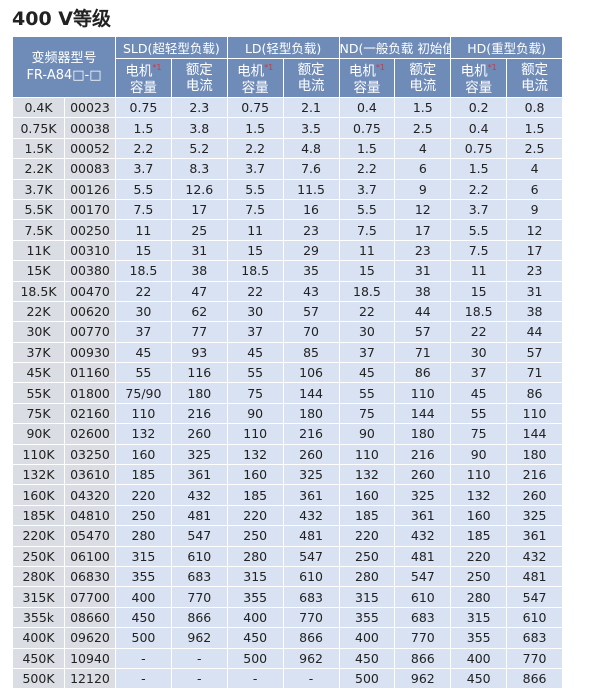 Image resolution: width=589 pixels, height=697 pixels. Describe the element at coordinates (61, 19) in the screenshot. I see `title: 400 V等级` at that location.